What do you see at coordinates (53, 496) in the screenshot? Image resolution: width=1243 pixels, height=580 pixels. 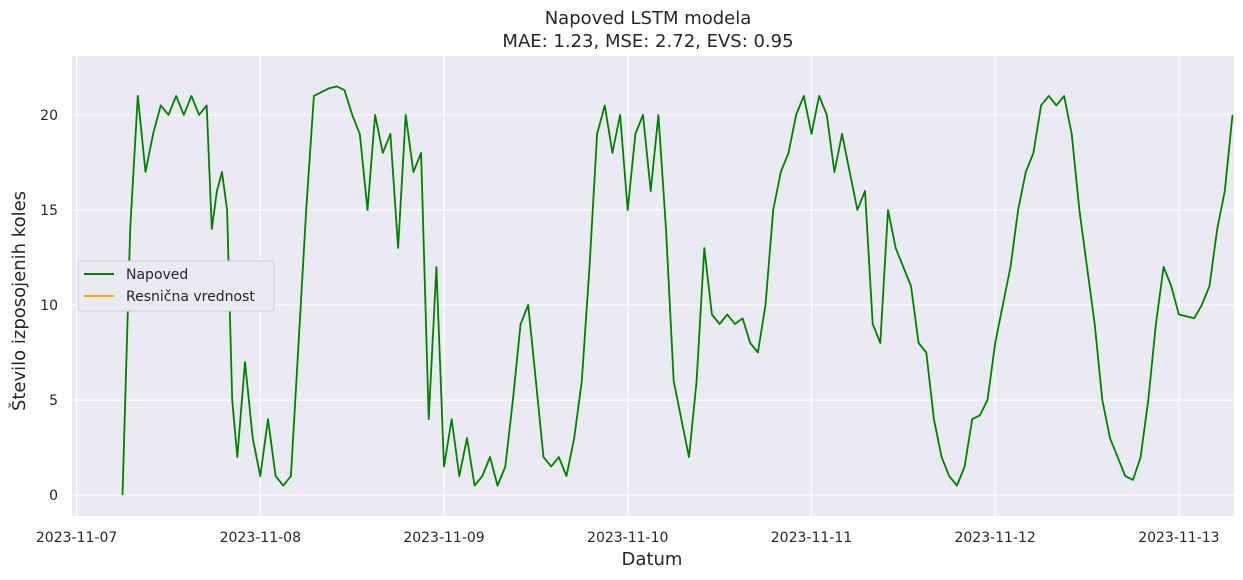 I see `y-tick-label: 0` at bounding box center [53, 496].